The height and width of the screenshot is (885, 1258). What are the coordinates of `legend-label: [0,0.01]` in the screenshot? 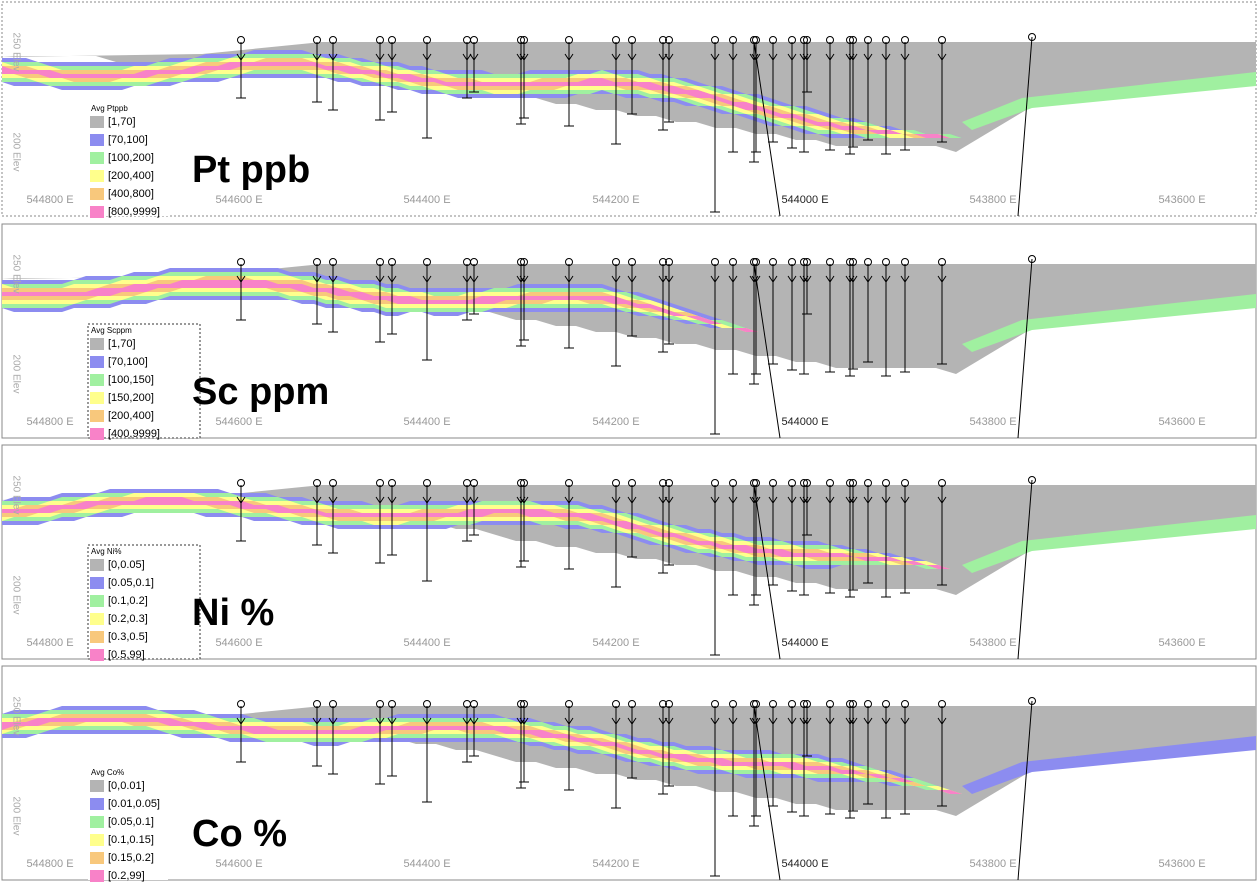 It's located at (126, 786).